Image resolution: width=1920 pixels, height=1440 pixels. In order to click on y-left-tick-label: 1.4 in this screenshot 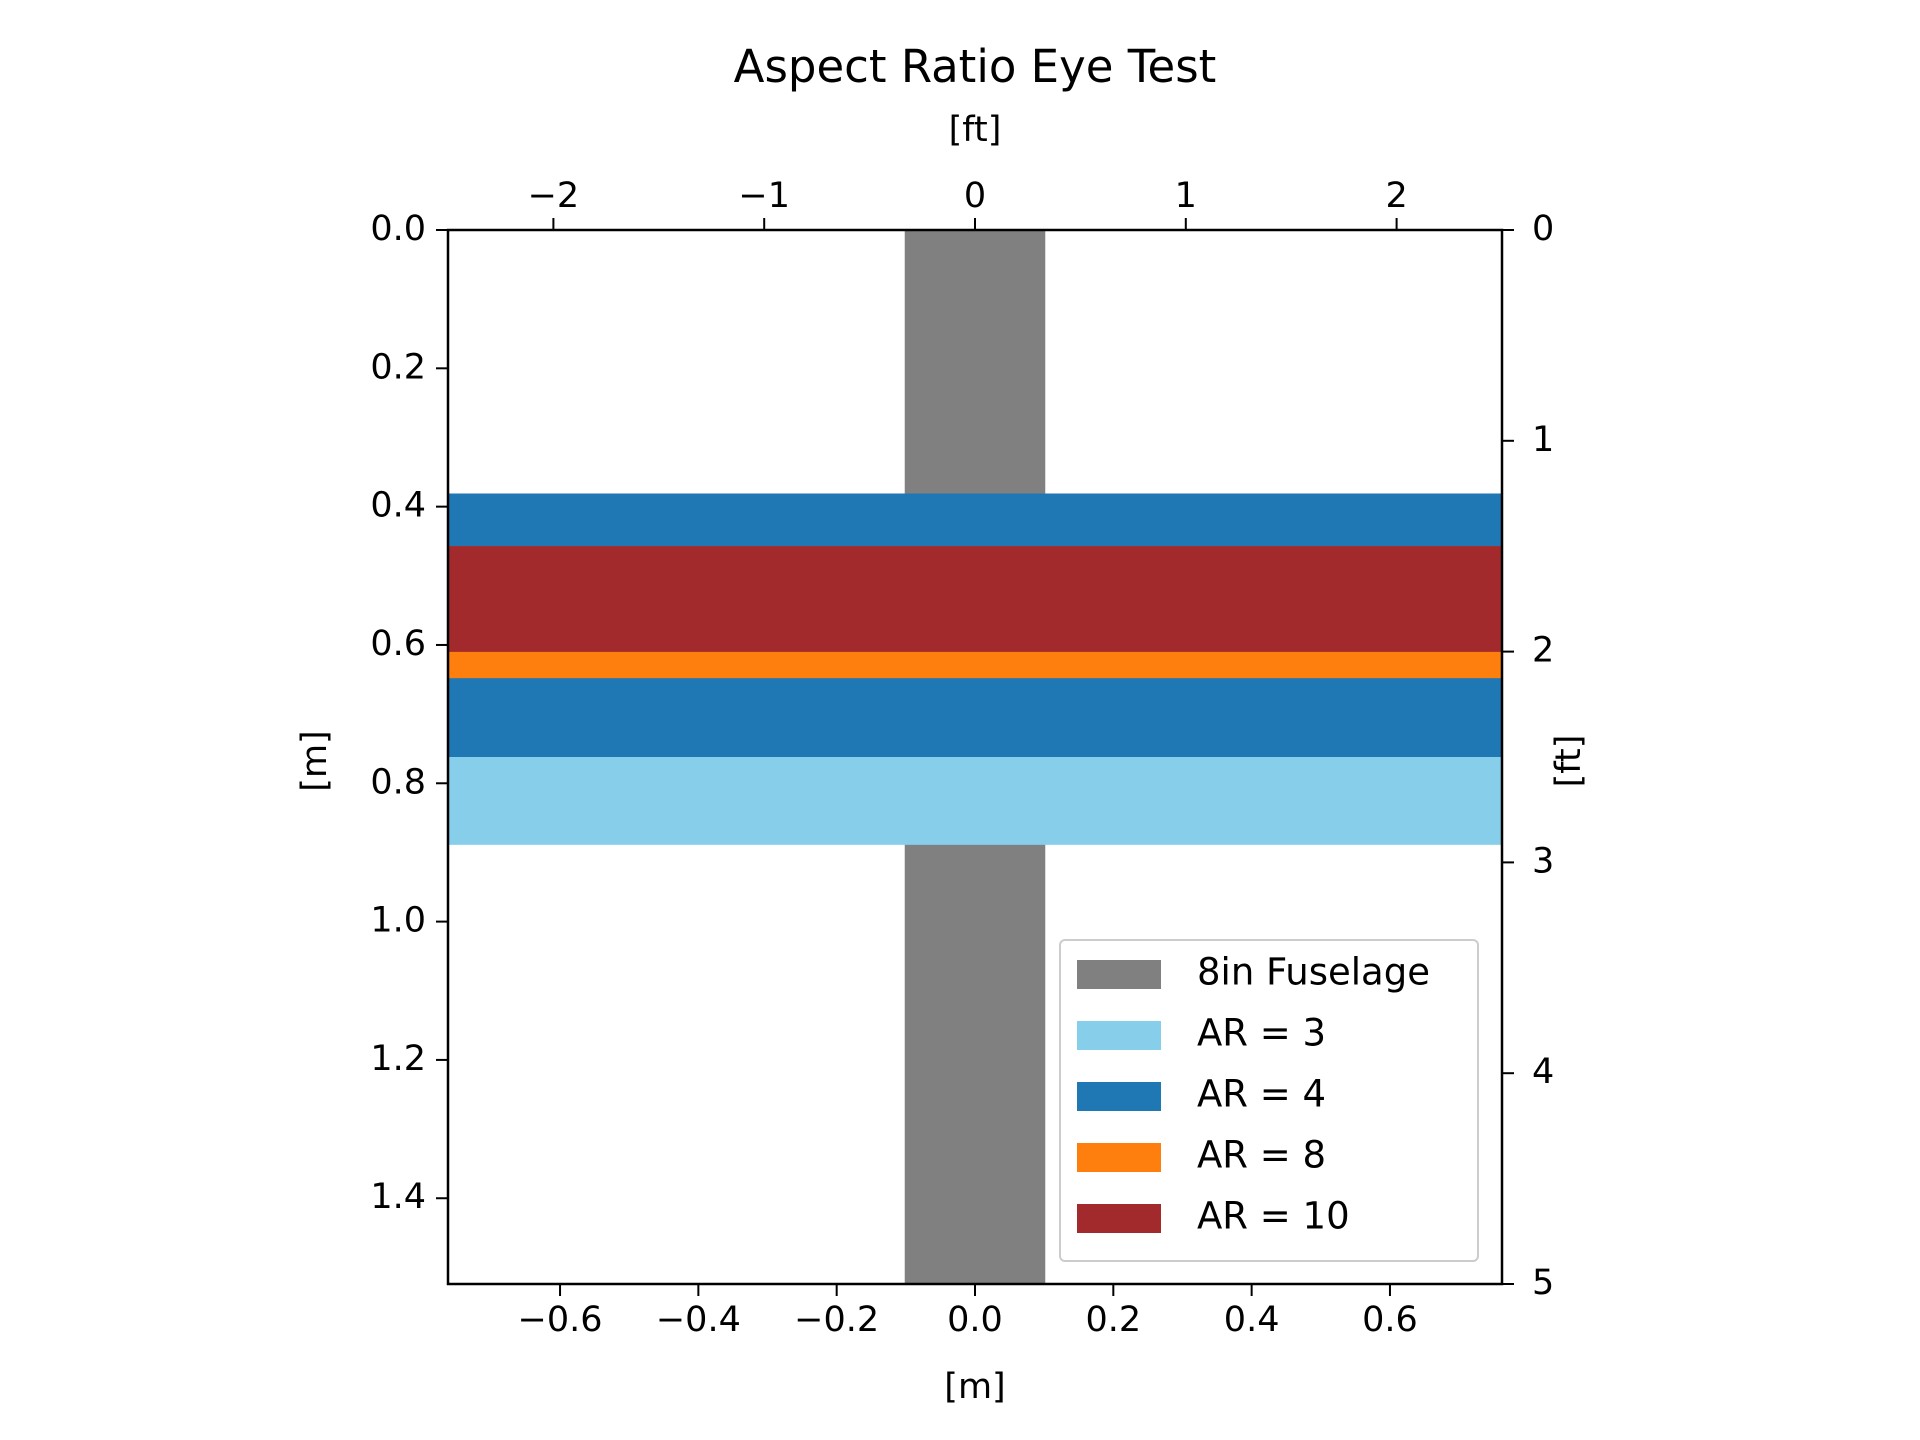, I will do `click(398, 1197)`.